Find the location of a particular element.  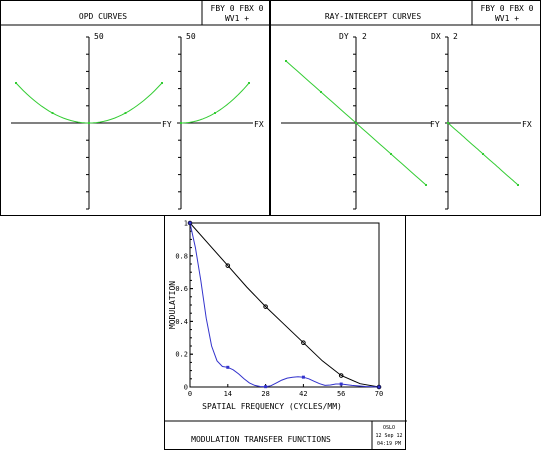

opd-fx-scale-label: 50 is located at coordinates (191, 36).